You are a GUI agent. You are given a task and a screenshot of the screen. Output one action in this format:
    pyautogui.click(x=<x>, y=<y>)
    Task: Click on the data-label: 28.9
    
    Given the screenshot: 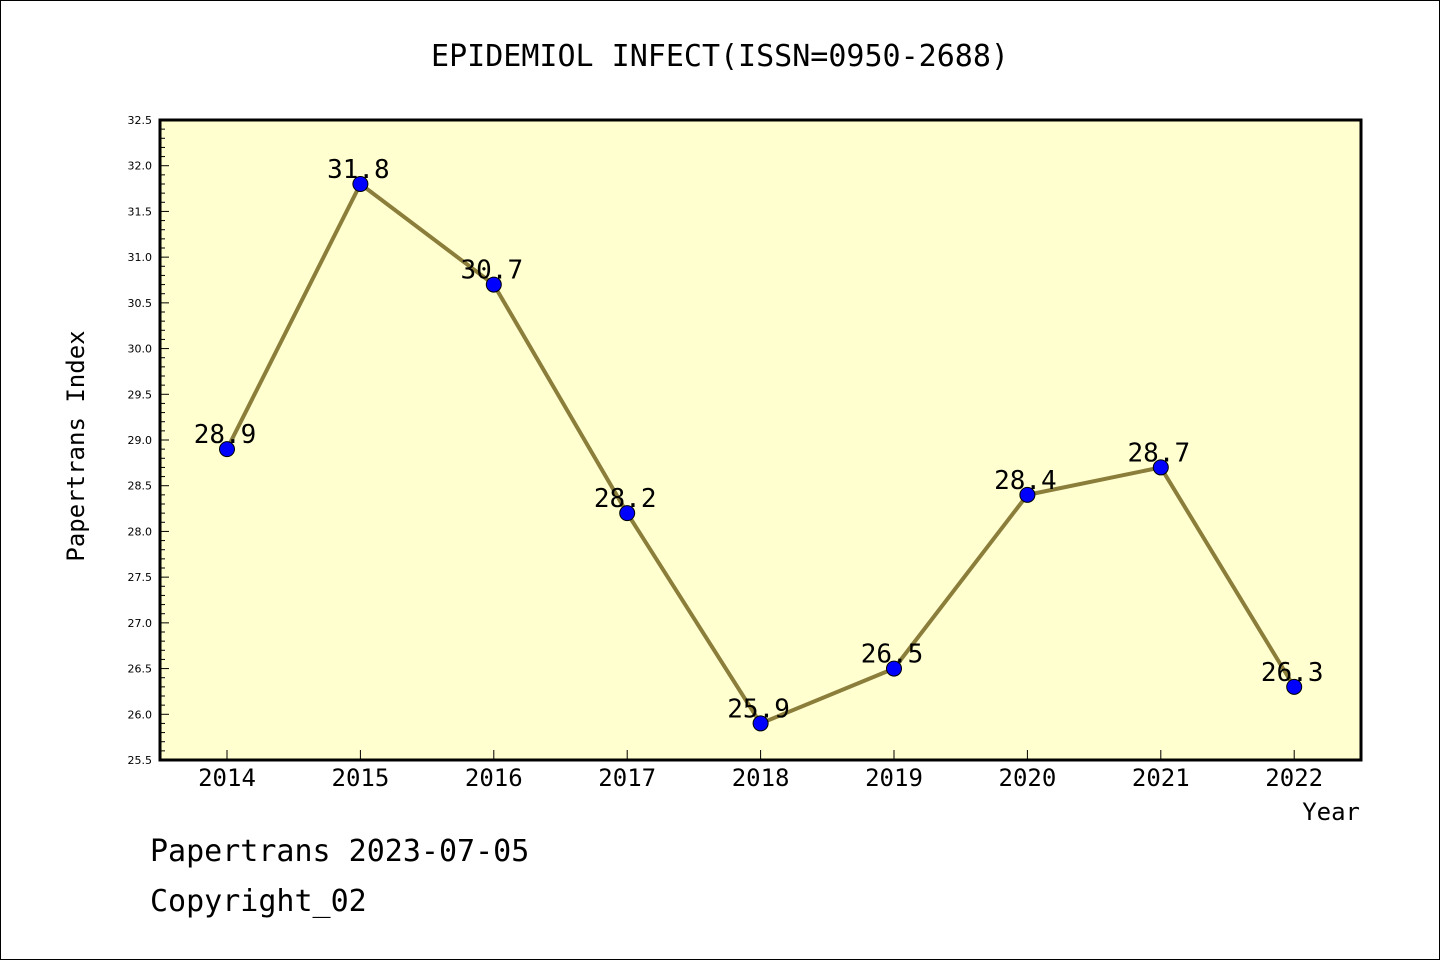 What is the action you would take?
    pyautogui.click(x=225, y=435)
    